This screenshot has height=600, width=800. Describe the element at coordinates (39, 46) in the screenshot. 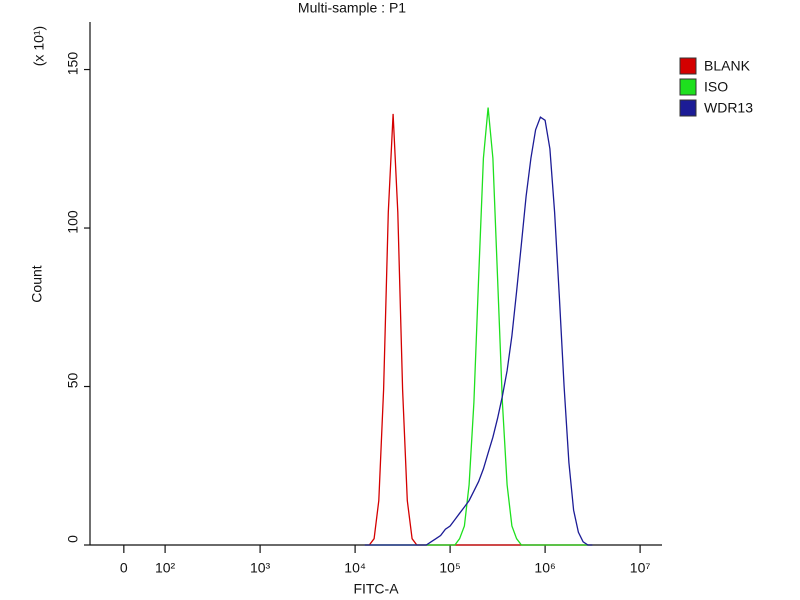

I see `y-multiplier-label: (x 10¹)` at that location.